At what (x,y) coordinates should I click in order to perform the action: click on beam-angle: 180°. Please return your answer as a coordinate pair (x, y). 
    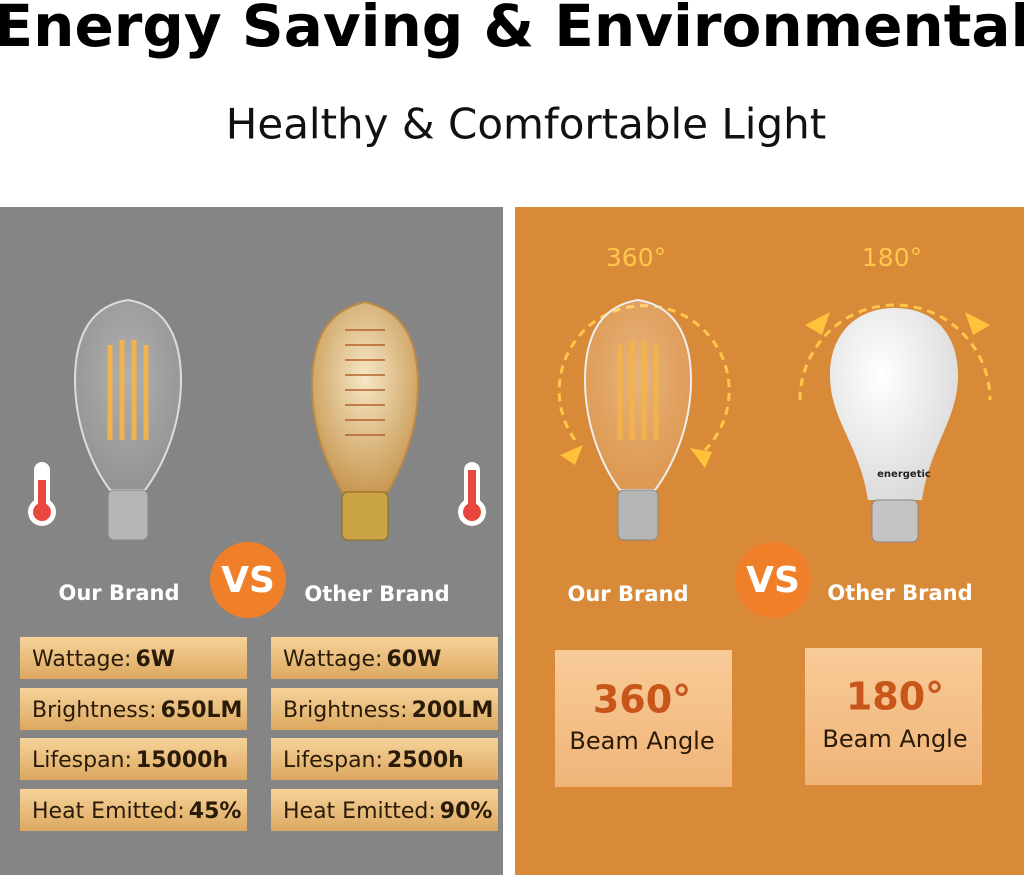
    Looking at the image, I should click on (895, 697).